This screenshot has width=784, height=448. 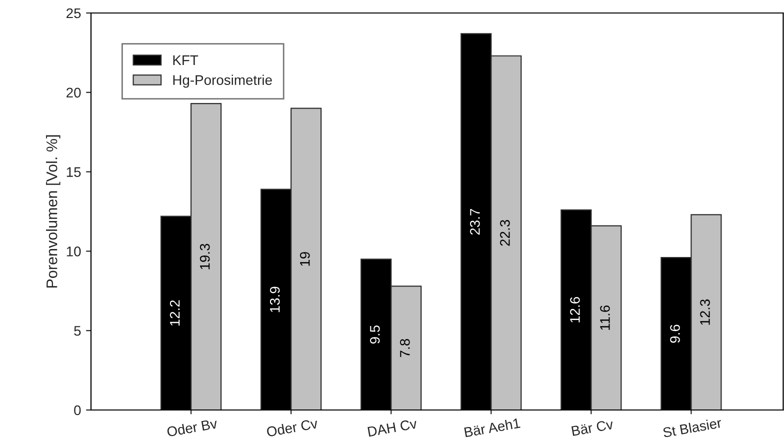 I want to click on x-tick-label: Oder Cv, so click(x=292, y=427).